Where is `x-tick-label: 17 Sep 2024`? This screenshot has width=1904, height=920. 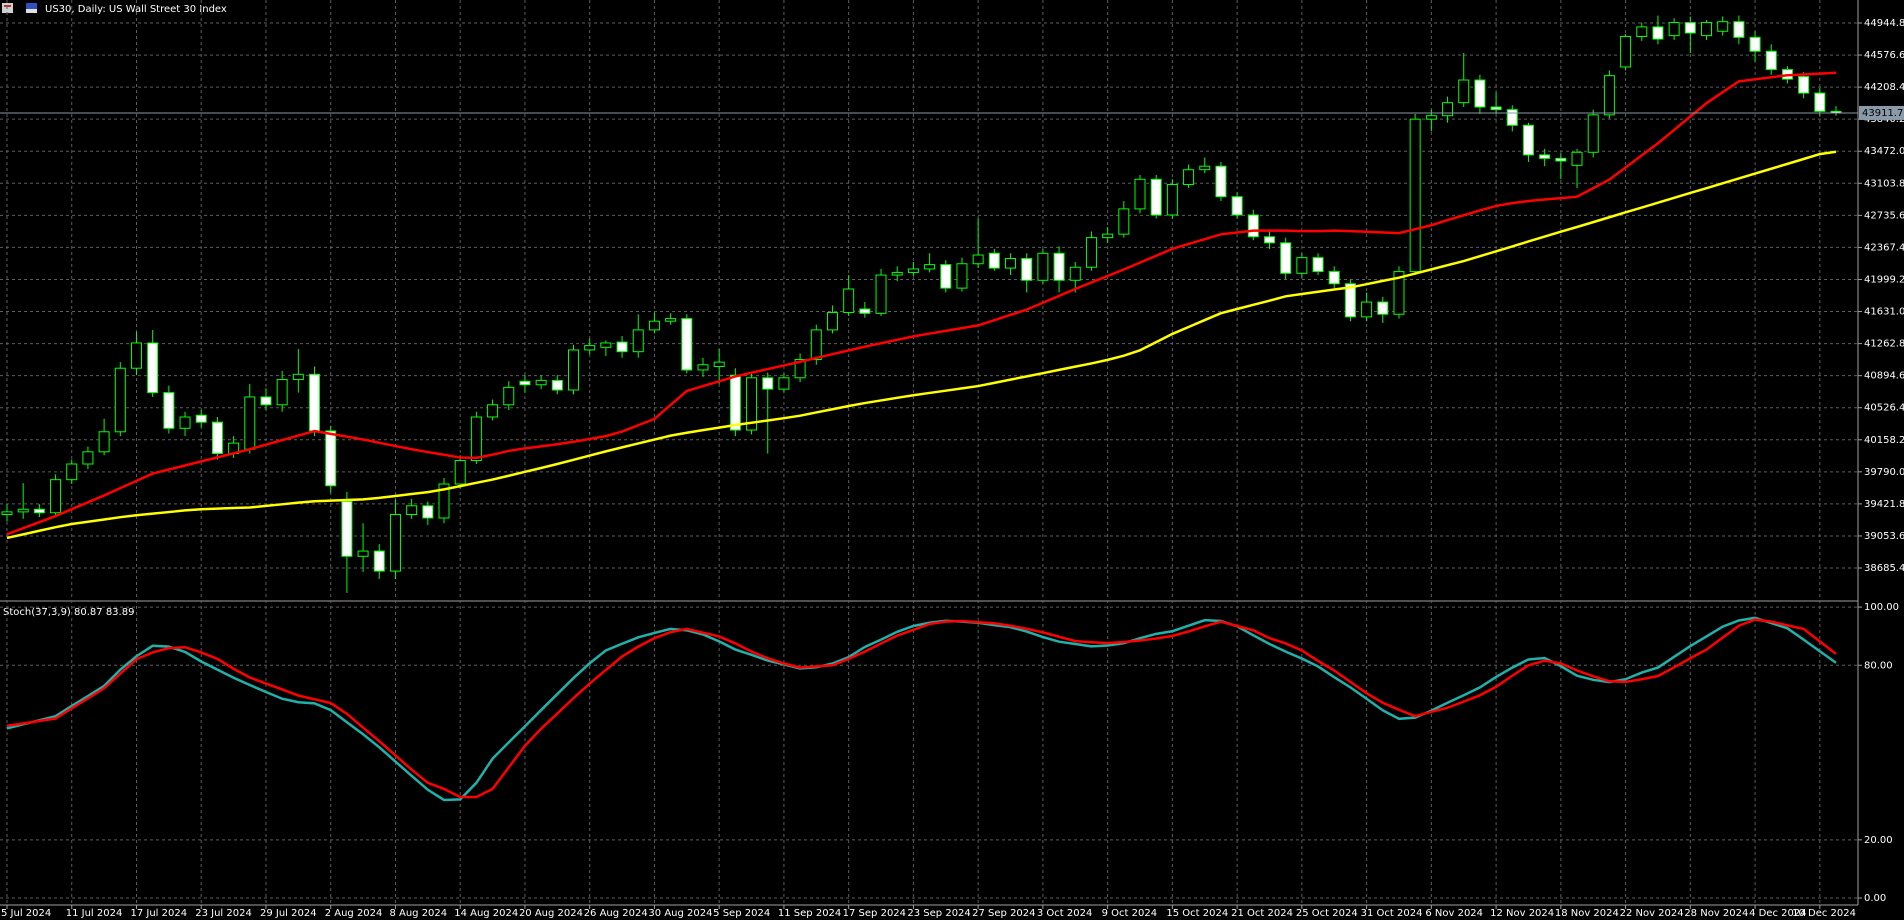 x-tick-label: 17 Sep 2024 is located at coordinates (874, 913).